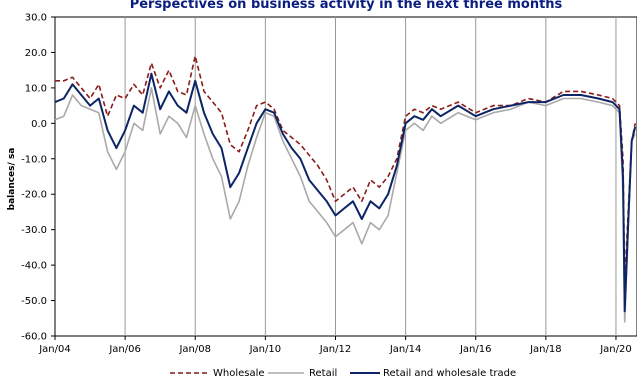 This screenshot has height=379, width=637. Describe the element at coordinates (405, 349) in the screenshot. I see `x-tick-label: Jan/14` at that location.